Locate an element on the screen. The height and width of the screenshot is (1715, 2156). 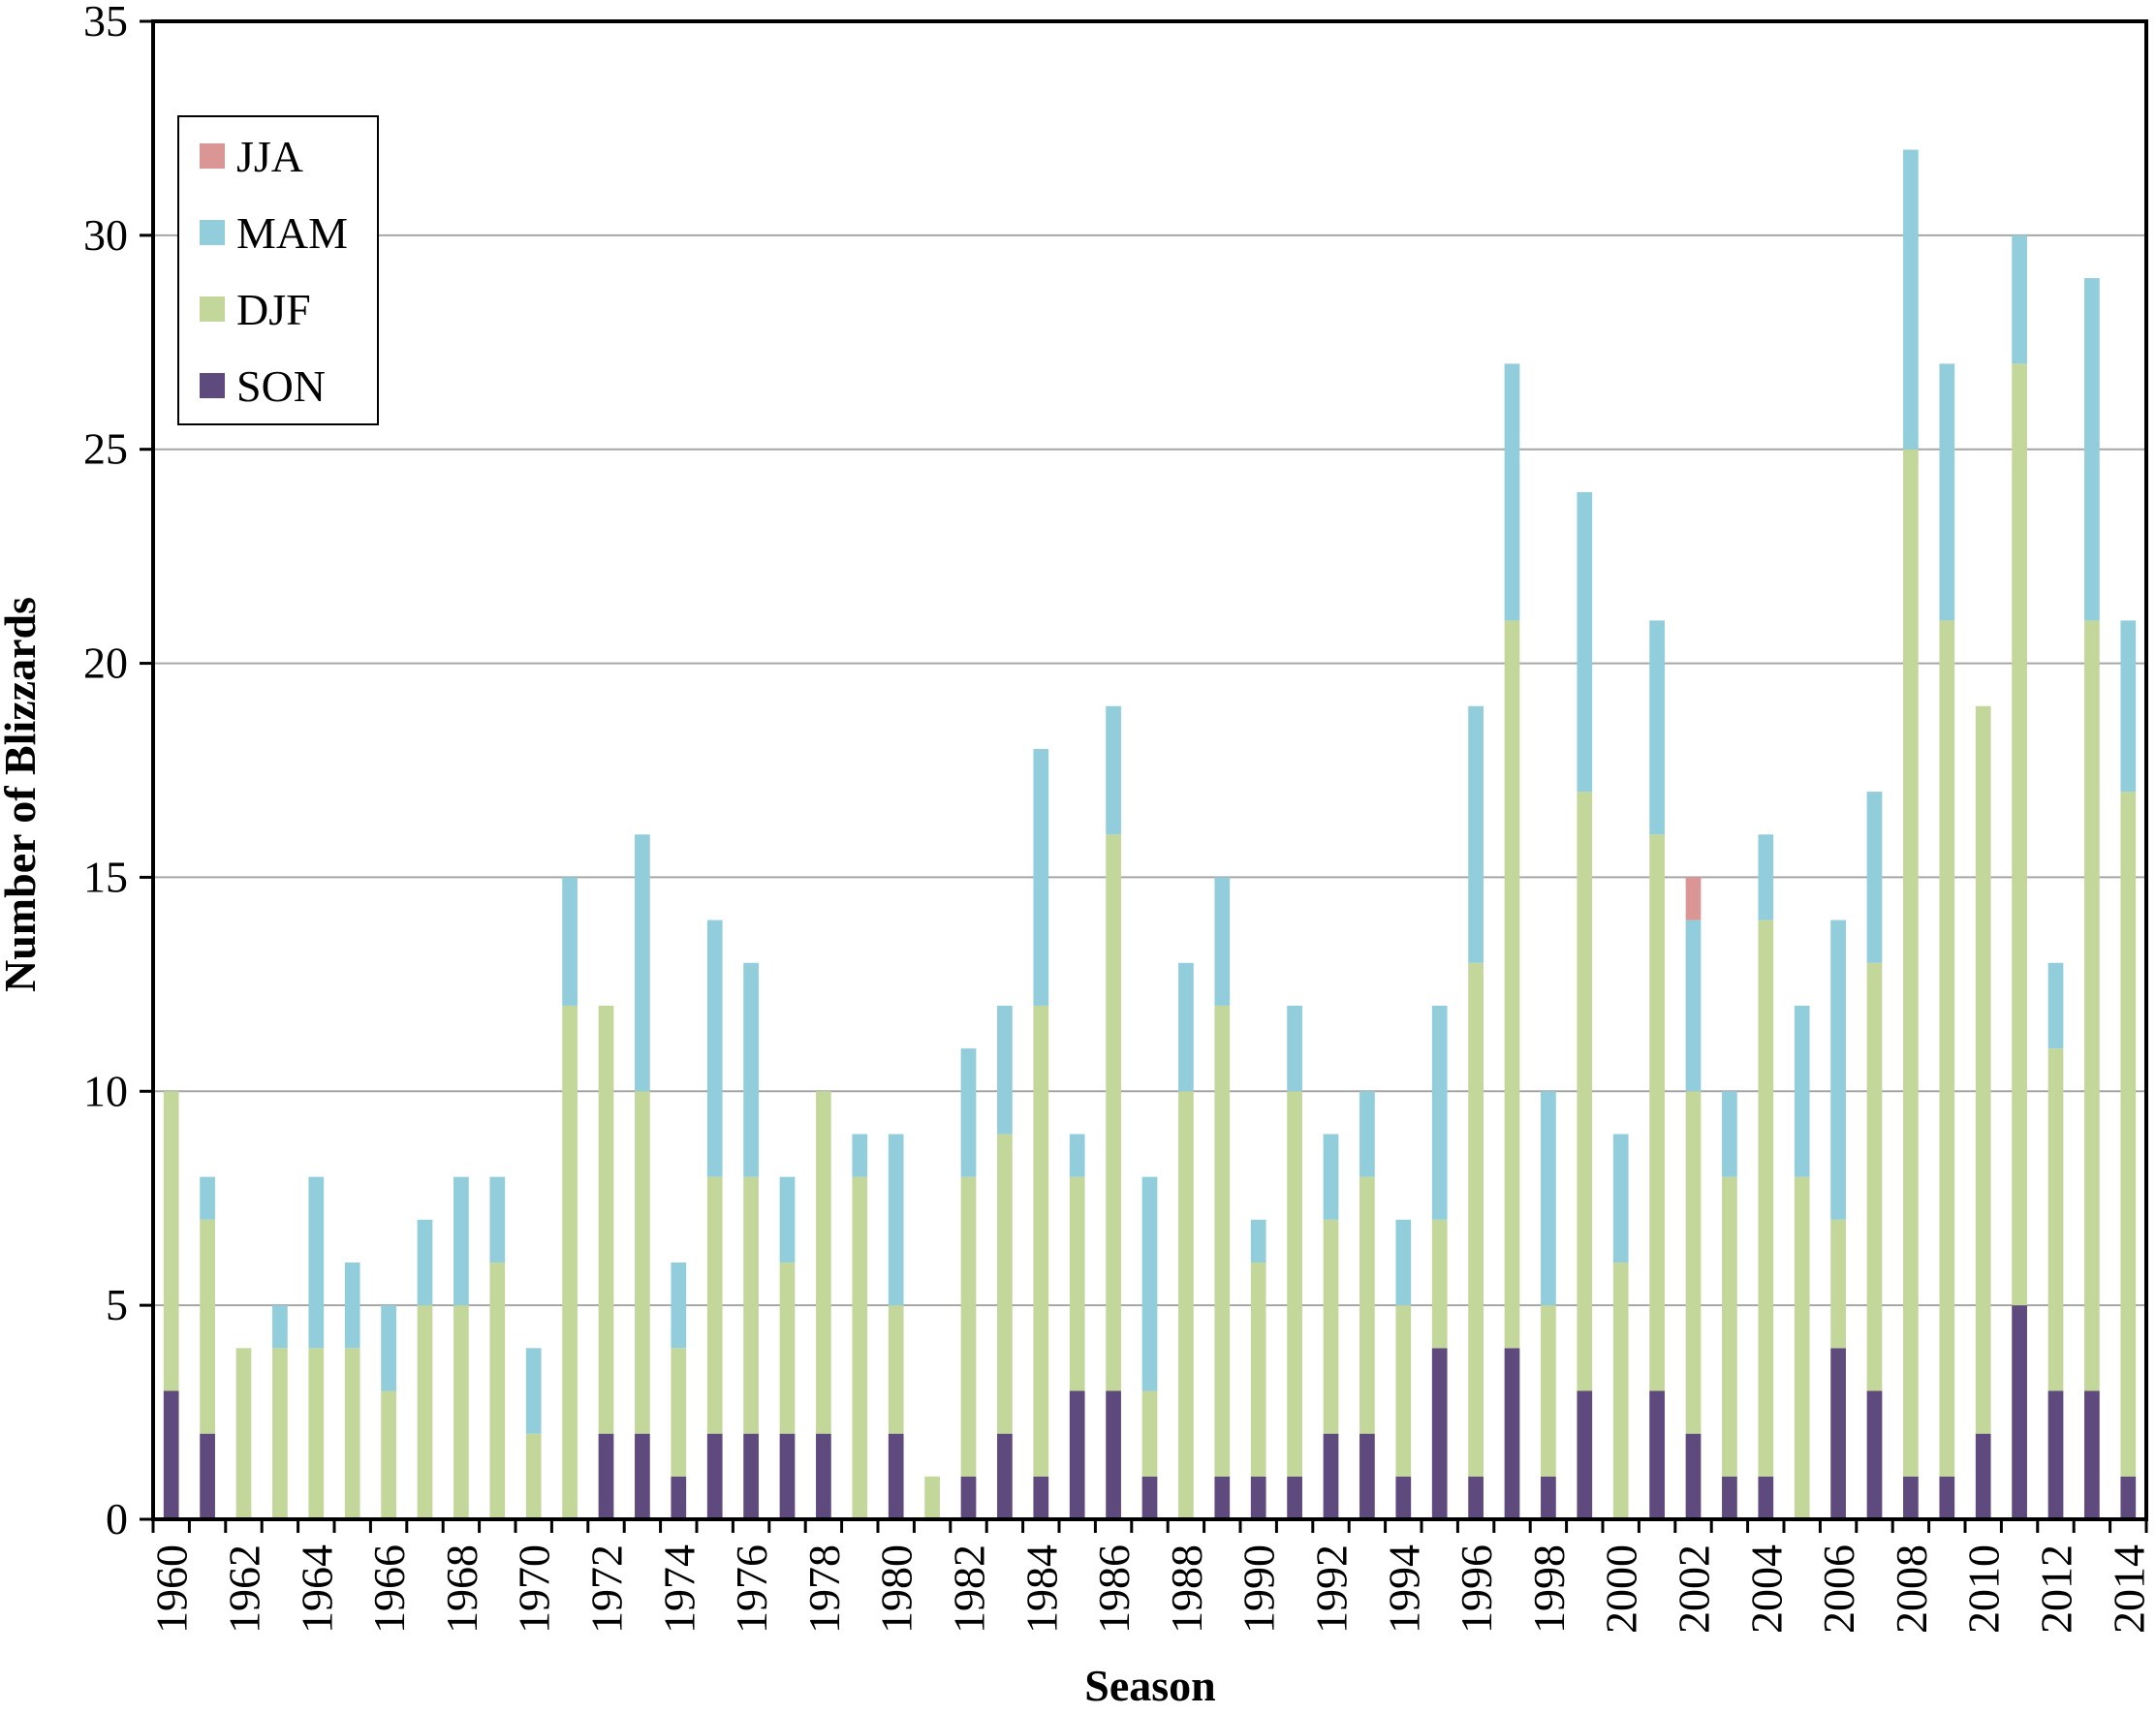
bar-djf-2010 is located at coordinates (1983, 1069).